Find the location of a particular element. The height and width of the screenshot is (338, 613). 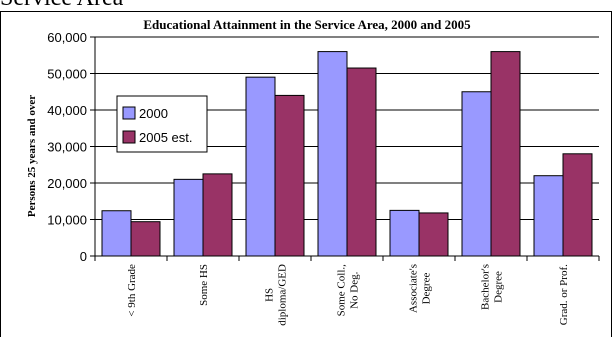

y-tick-label: 60,000 is located at coordinates (67, 37).